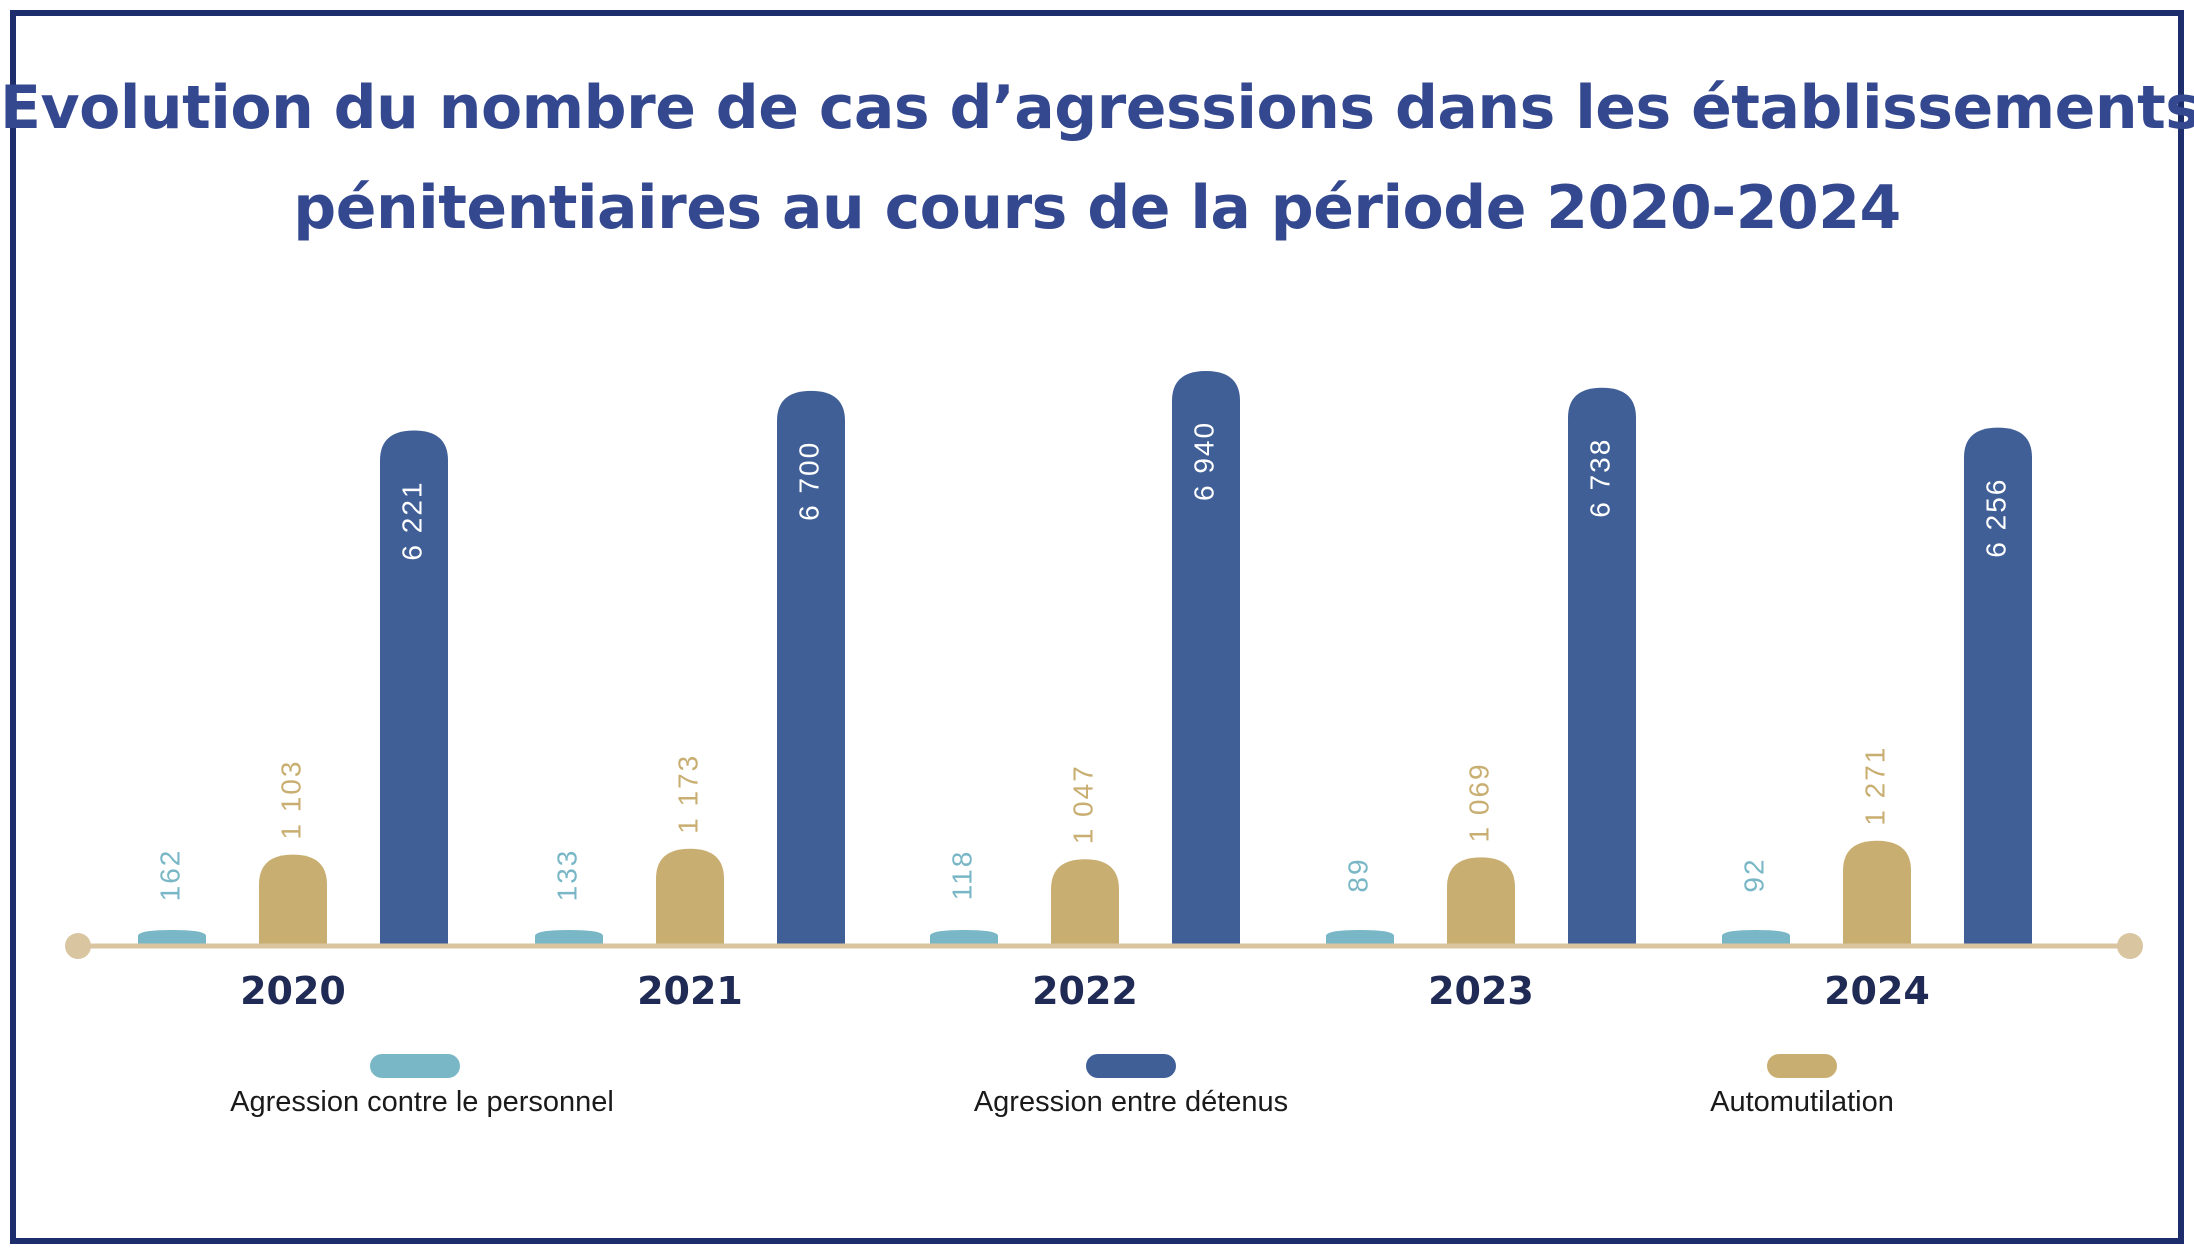  Describe the element at coordinates (1877, 991) in the screenshot. I see `year-label-2024: 2024` at that location.